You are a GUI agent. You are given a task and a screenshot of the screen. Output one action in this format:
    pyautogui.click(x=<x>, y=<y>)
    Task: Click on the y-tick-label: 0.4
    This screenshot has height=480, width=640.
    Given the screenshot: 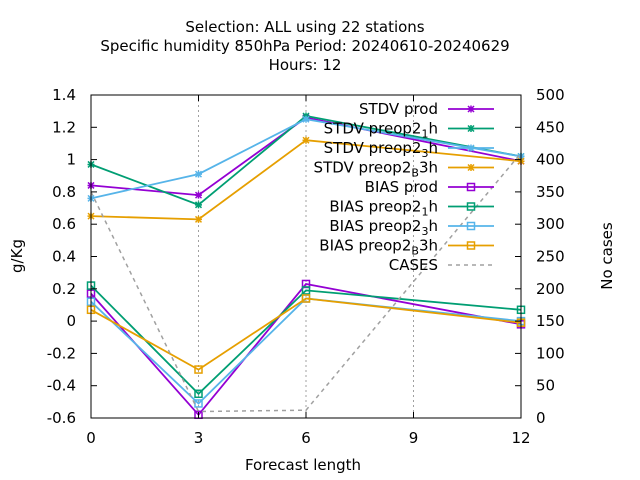 What is the action you would take?
    pyautogui.click(x=64, y=257)
    